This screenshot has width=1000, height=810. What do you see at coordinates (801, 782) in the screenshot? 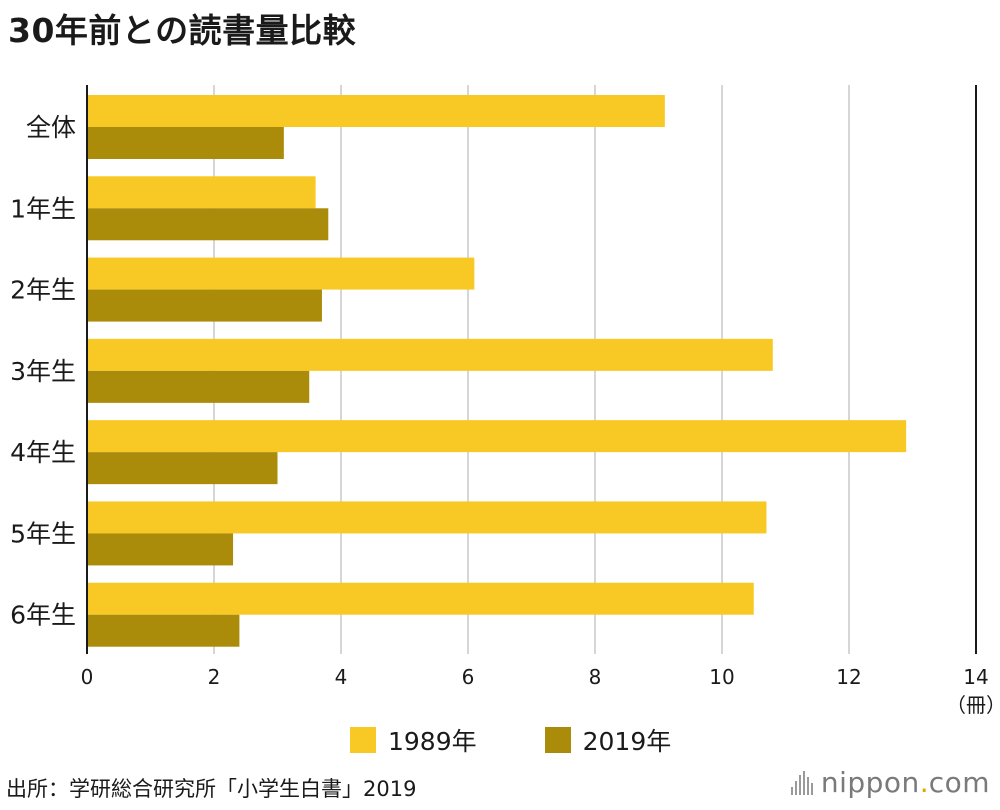
I see `nippon-waveform-icon` at bounding box center [801, 782].